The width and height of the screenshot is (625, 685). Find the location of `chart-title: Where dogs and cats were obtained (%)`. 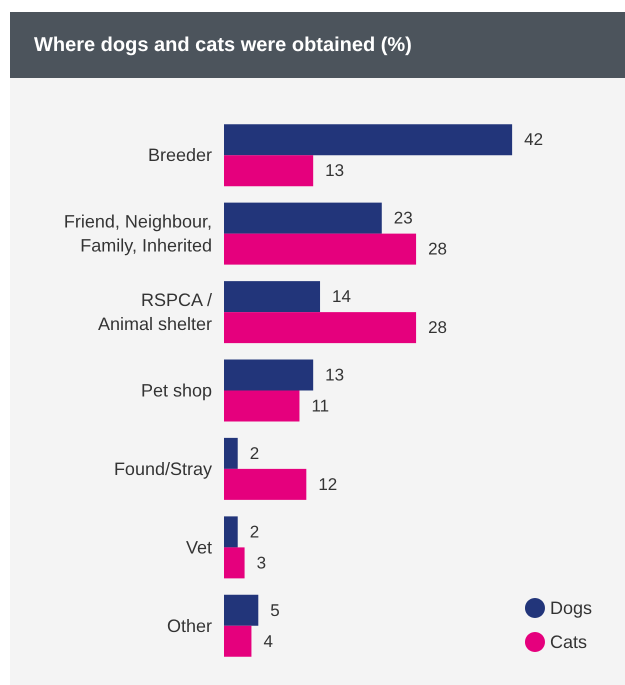

chart-title: Where dogs and cats were obtained (%) is located at coordinates (317, 45).